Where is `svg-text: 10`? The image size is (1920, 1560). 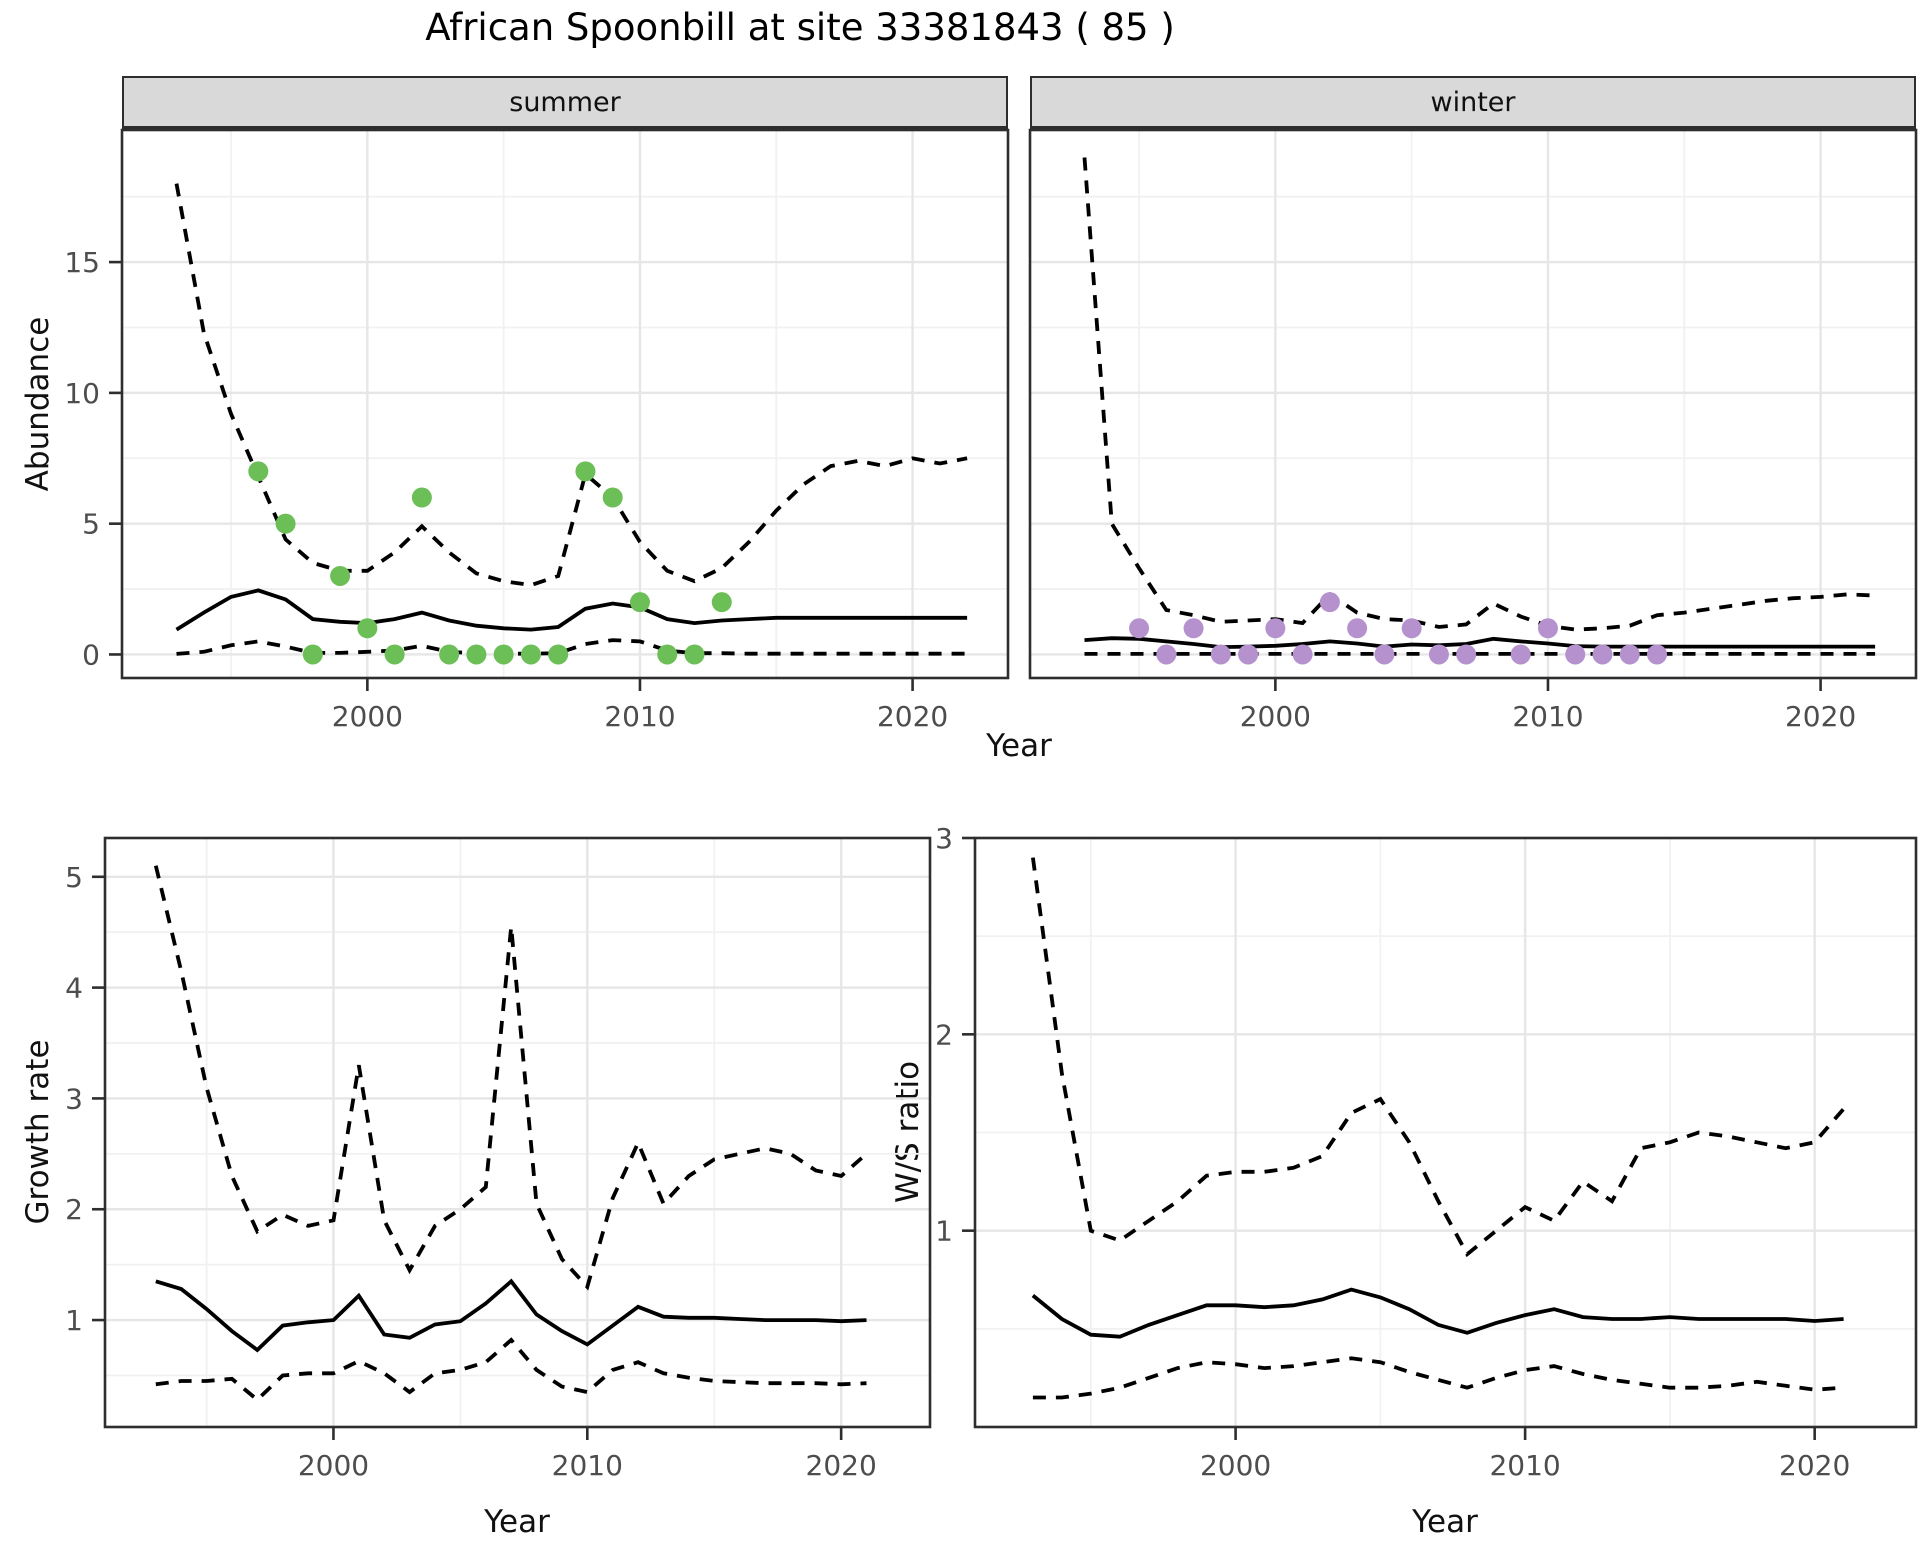
svg-text: 10 is located at coordinates (82, 393).